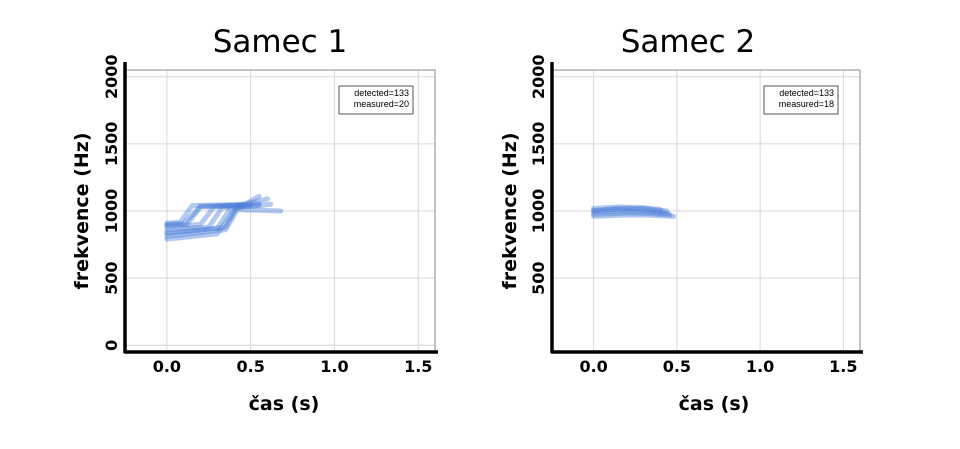 The width and height of the screenshot is (960, 449). Describe the element at coordinates (111, 345) in the screenshot. I see `y-tick-label: 0` at that location.